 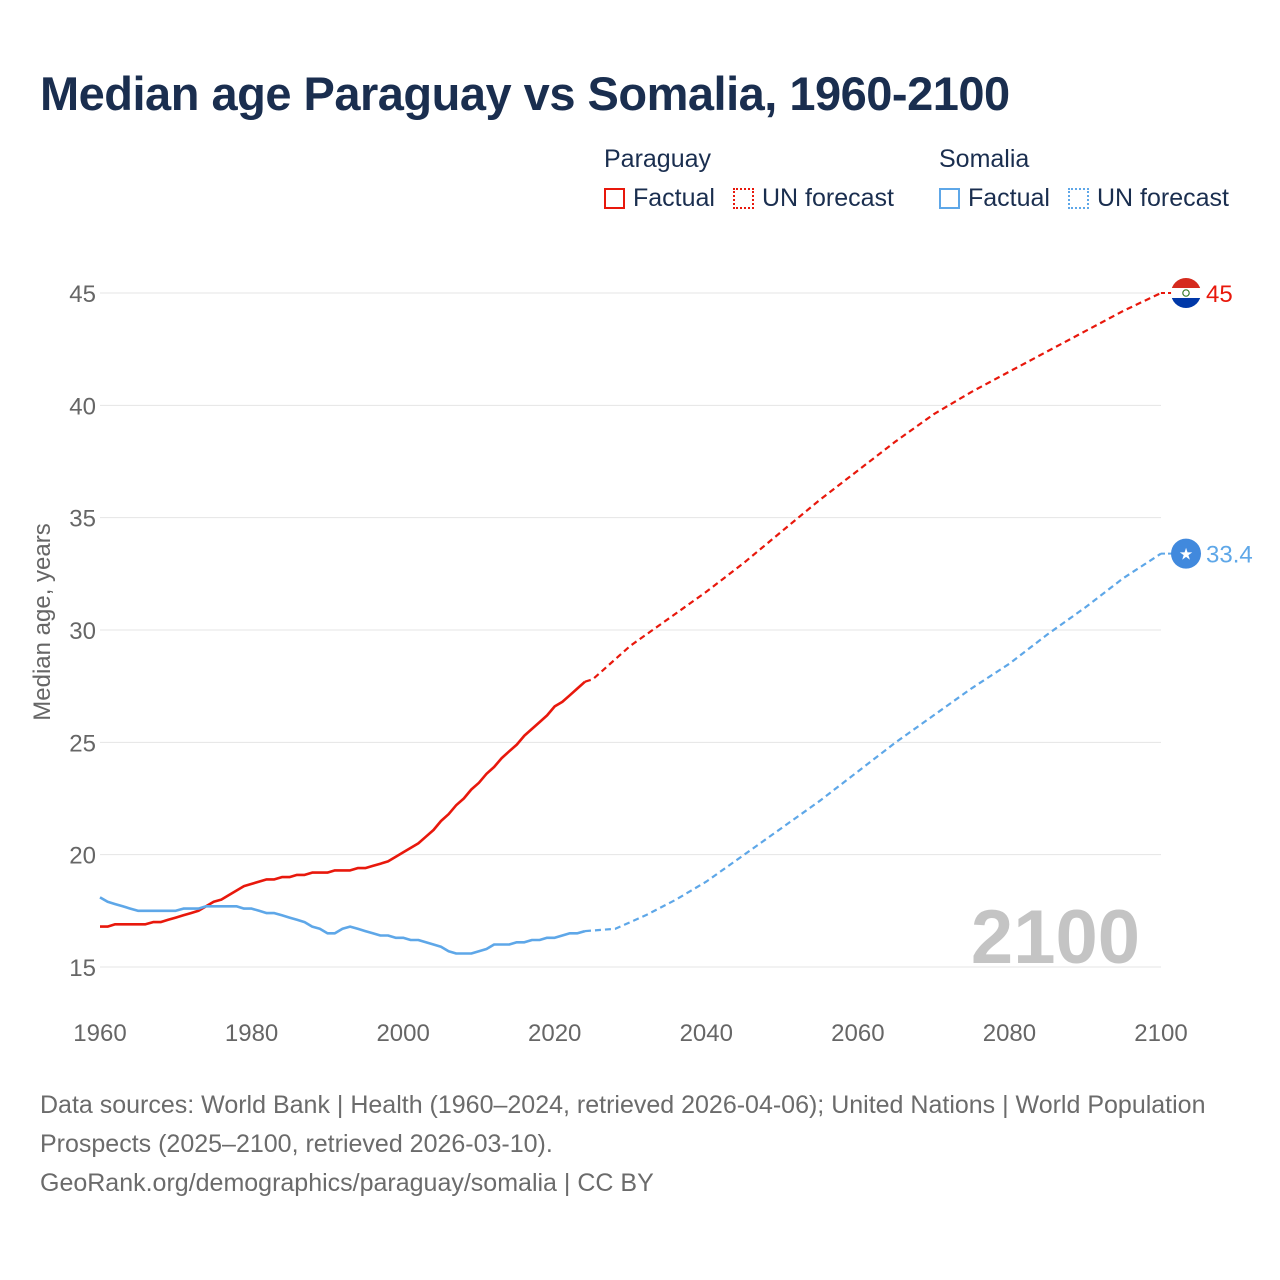 I want to click on legend-paraguay-forecast: UN forecast, so click(x=827, y=198).